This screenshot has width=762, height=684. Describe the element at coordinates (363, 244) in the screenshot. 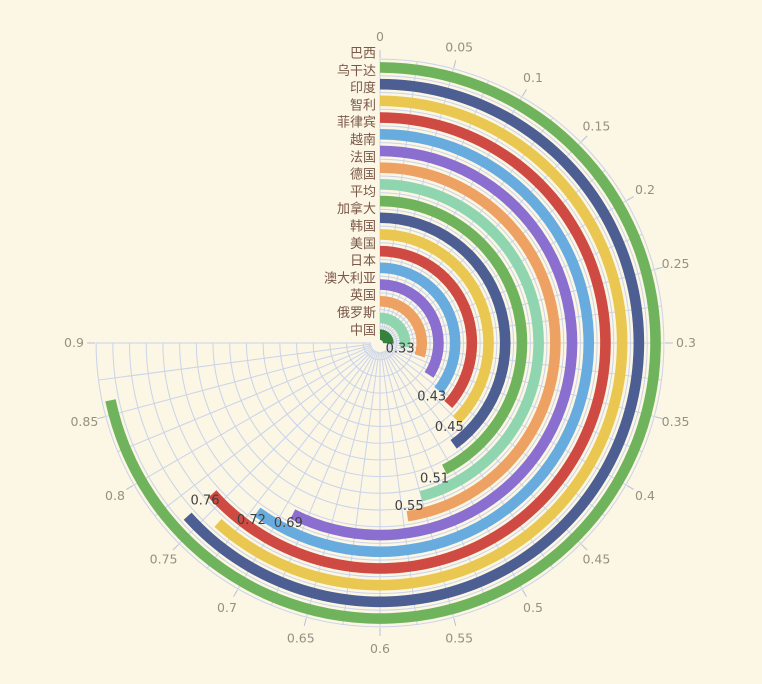

I see `category-label-美国: 美国` at that location.